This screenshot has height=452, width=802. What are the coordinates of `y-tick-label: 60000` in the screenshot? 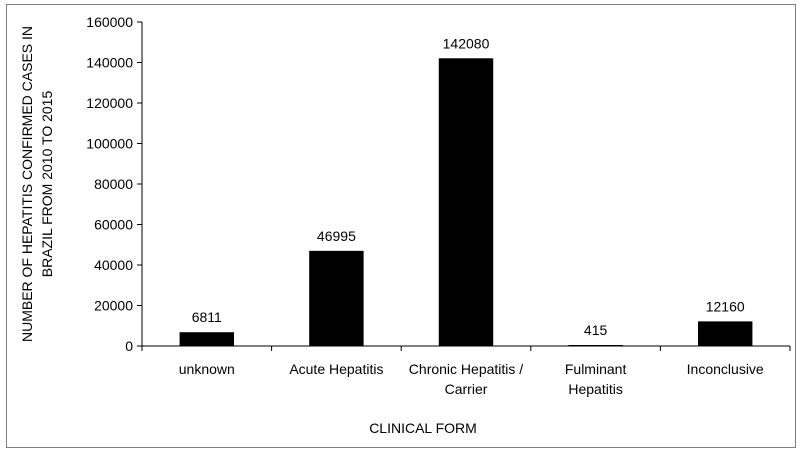 It's located at (113, 225).